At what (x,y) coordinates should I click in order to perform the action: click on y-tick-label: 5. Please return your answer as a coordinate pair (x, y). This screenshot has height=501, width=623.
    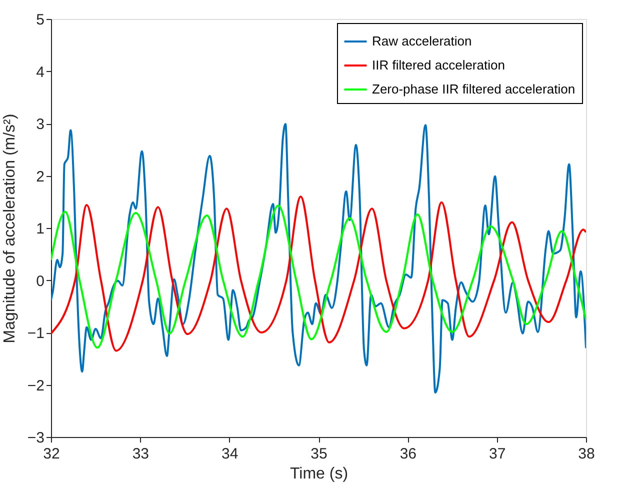
    Looking at the image, I should click on (40, 20).